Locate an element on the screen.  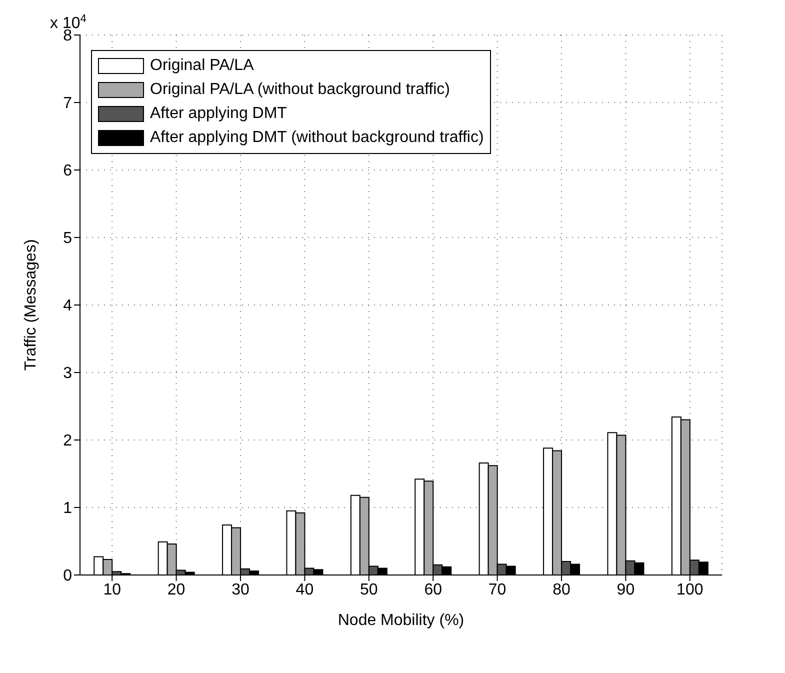
y-tick-label: 2 is located at coordinates (67, 441).